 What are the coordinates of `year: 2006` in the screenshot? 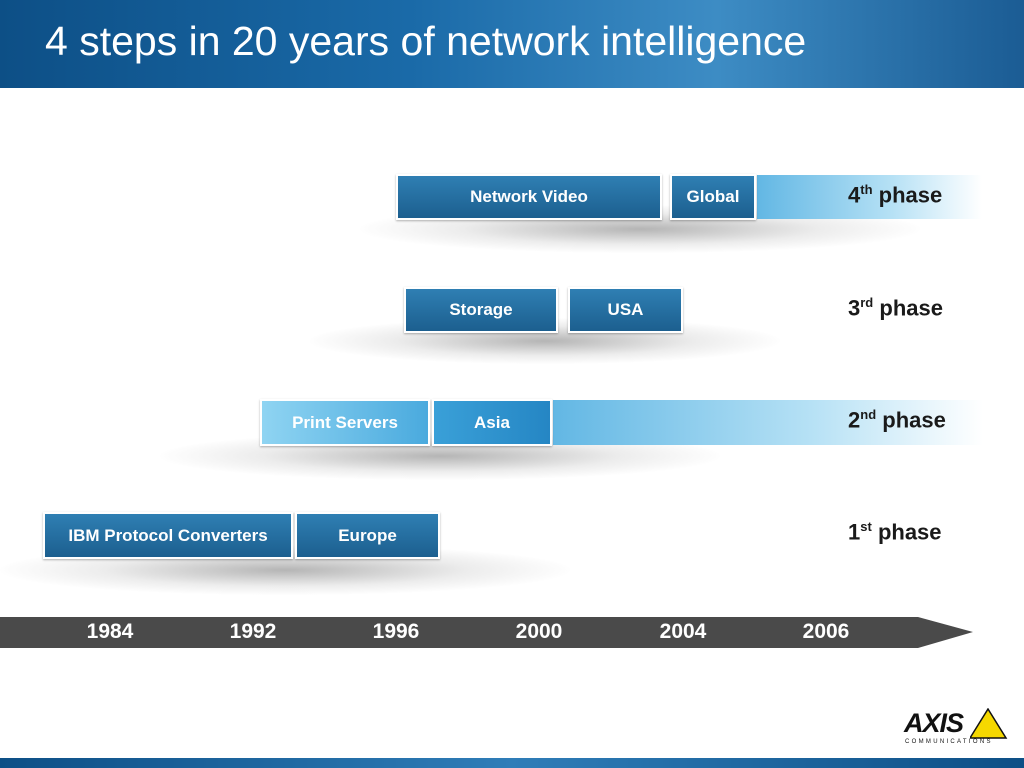 It's located at (826, 631).